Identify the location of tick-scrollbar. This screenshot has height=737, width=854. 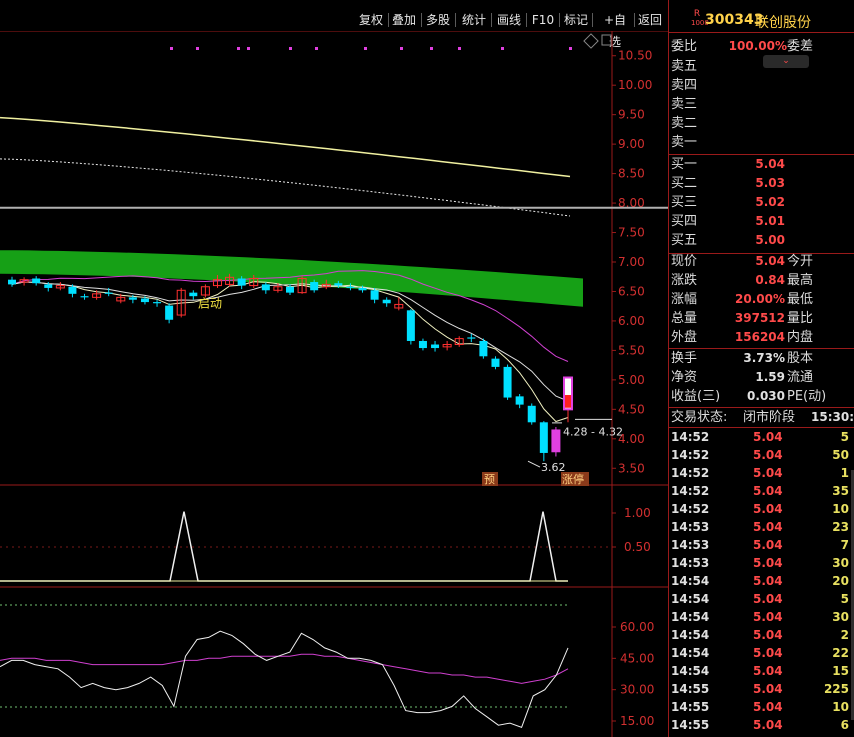
(852, 595).